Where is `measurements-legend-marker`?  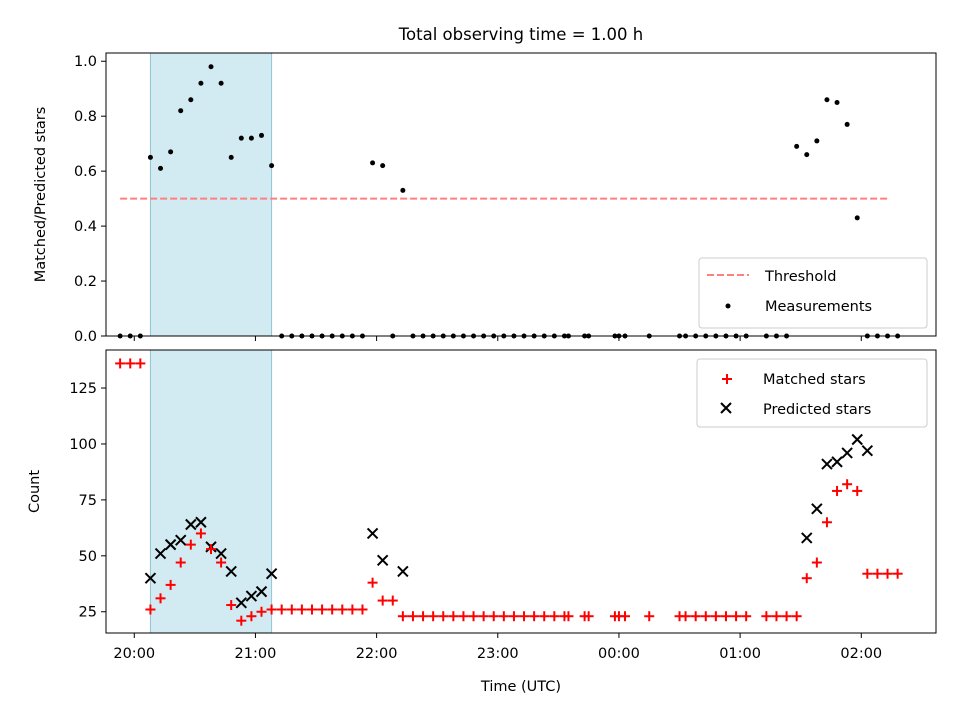 measurements-legend-marker is located at coordinates (728, 306).